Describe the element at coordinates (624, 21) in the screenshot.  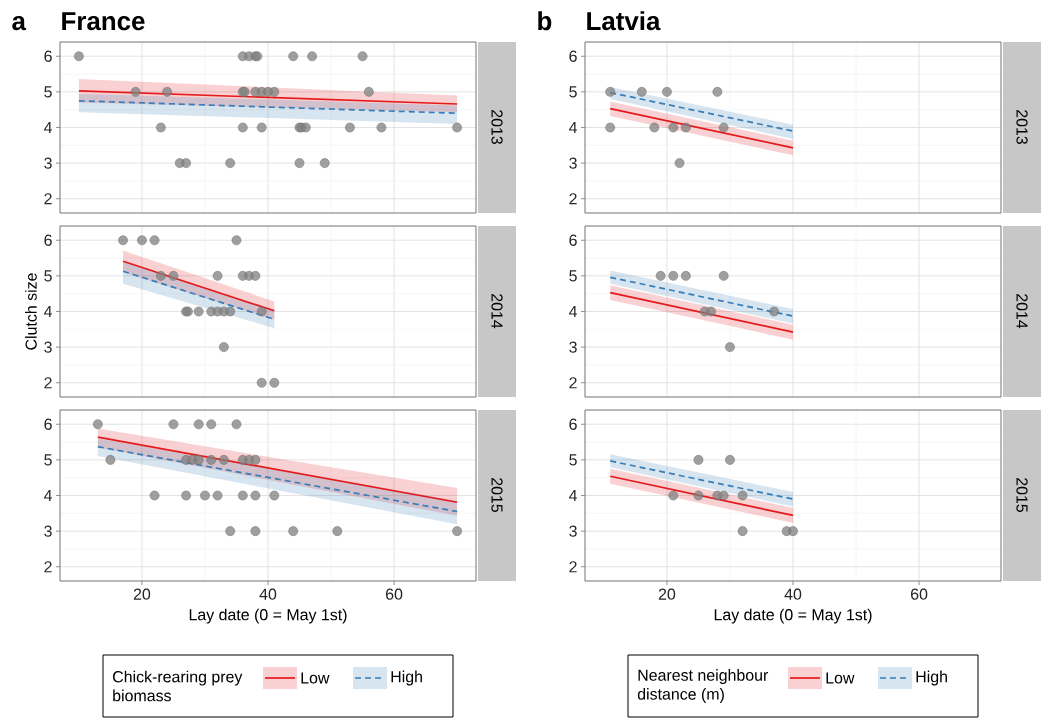
I see `chart-title: Latvia` at that location.